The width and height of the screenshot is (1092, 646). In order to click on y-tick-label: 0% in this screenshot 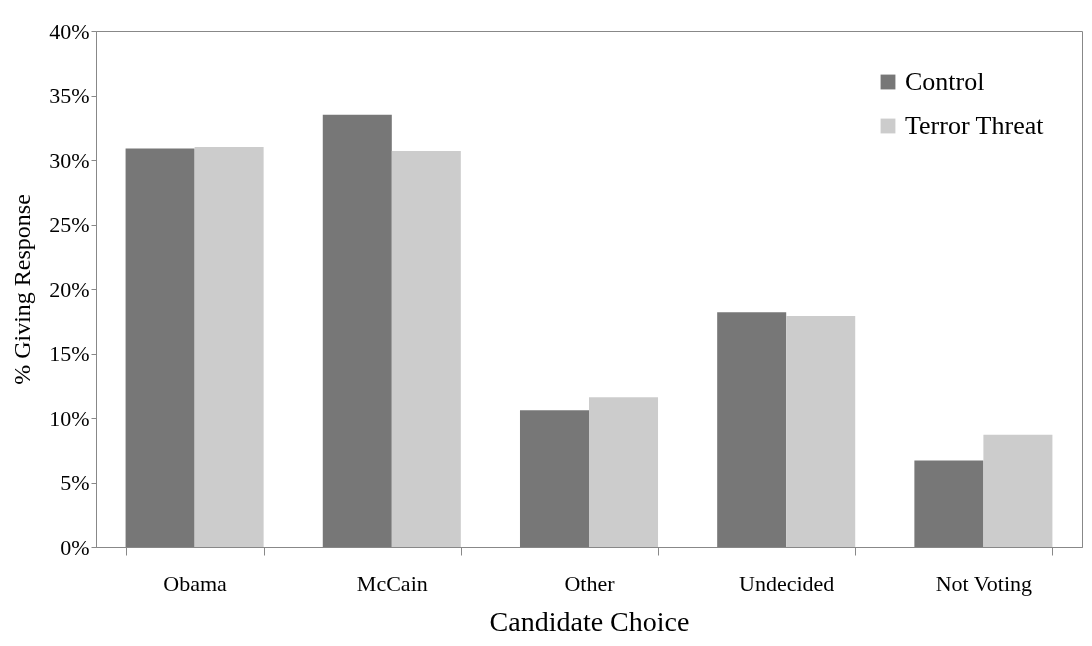, I will do `click(75, 547)`.